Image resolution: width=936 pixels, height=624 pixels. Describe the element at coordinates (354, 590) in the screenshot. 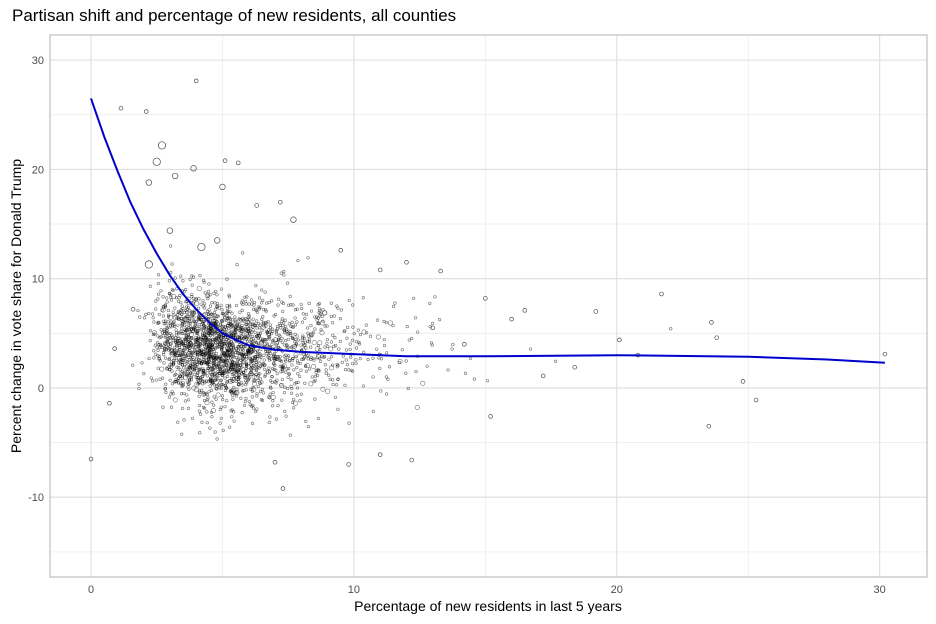

I see `x-tick-label: 10` at that location.